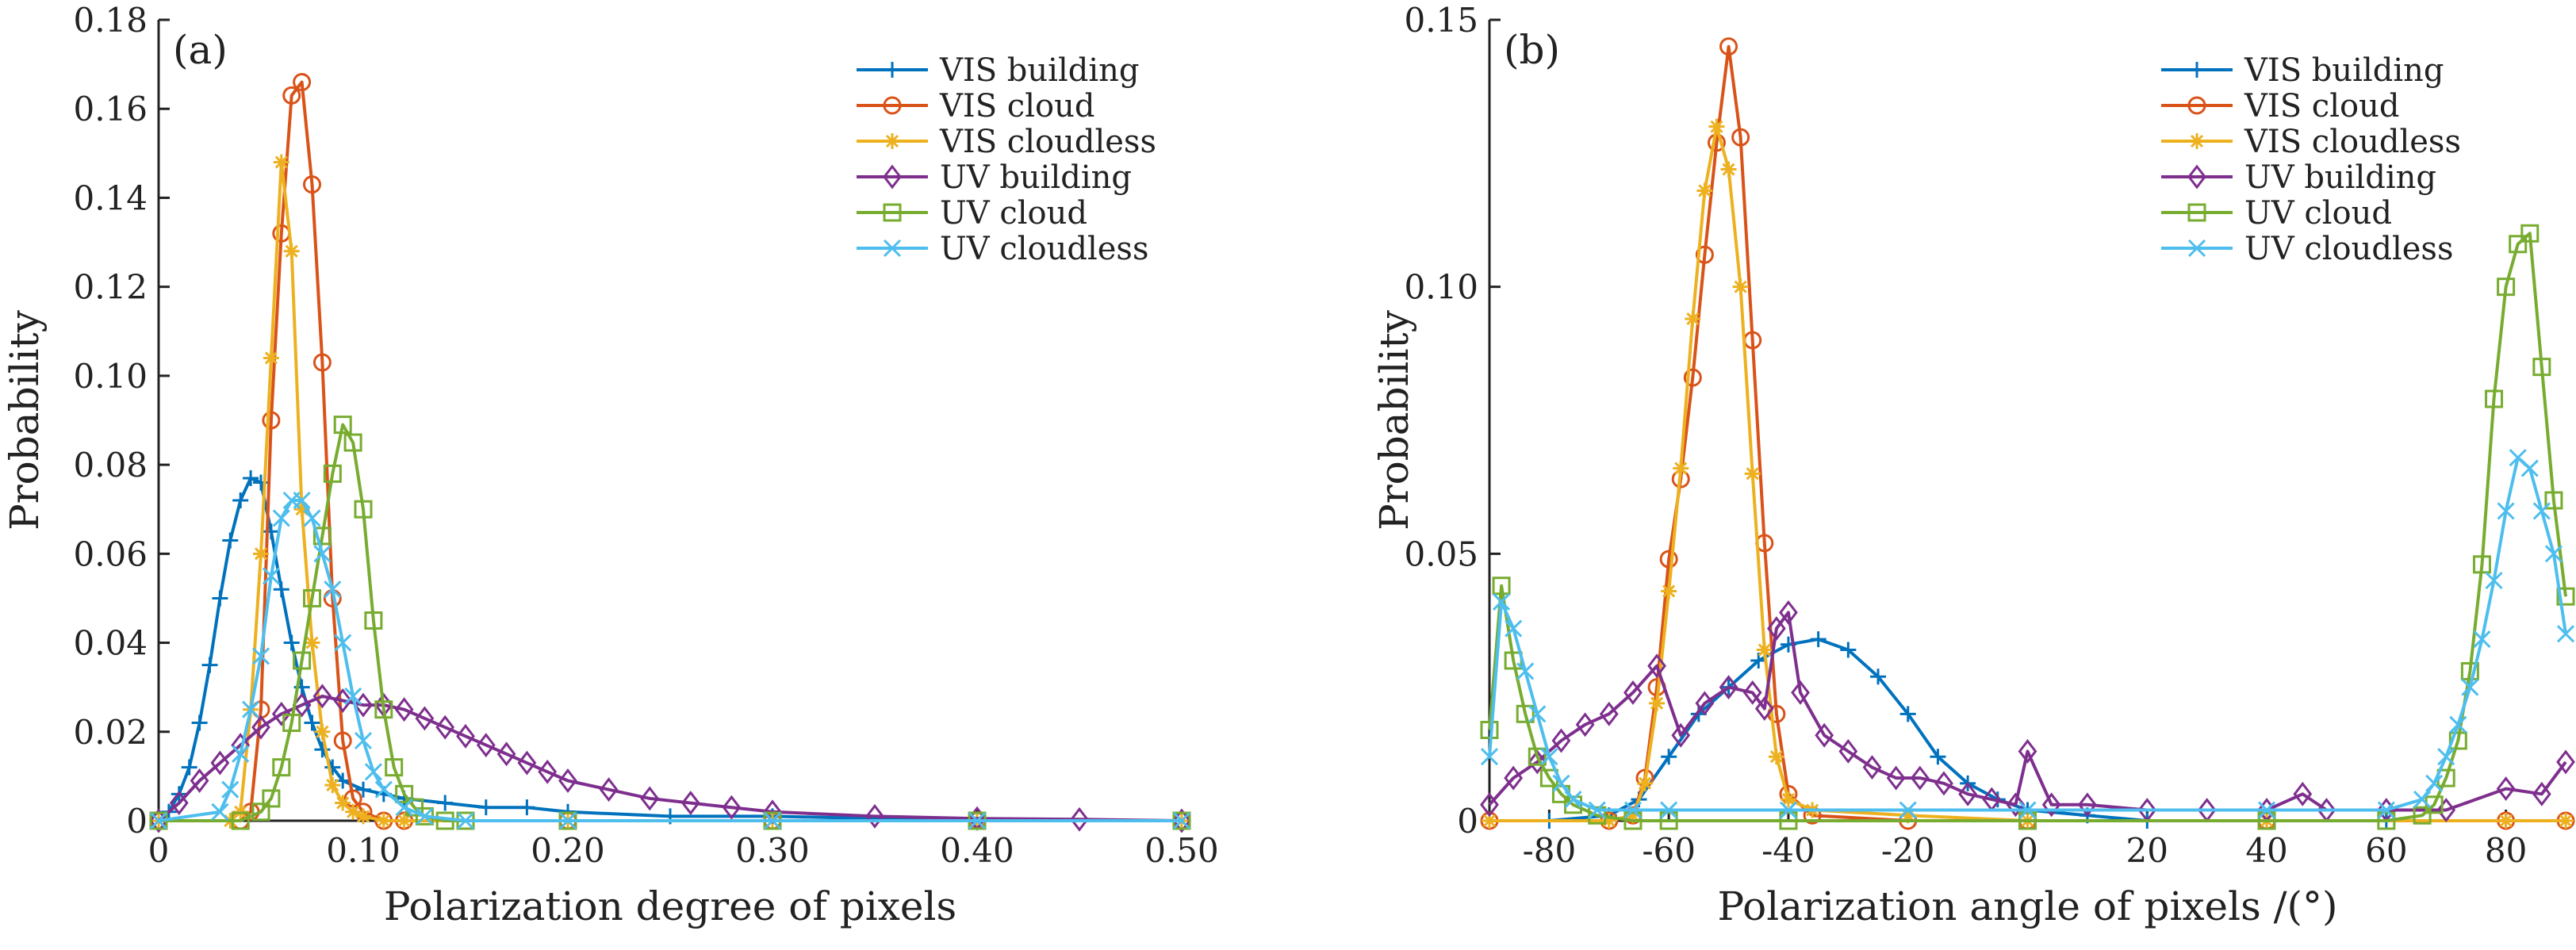  Describe the element at coordinates (2028, 711) in the screenshot. I see `series-uv-building` at that location.